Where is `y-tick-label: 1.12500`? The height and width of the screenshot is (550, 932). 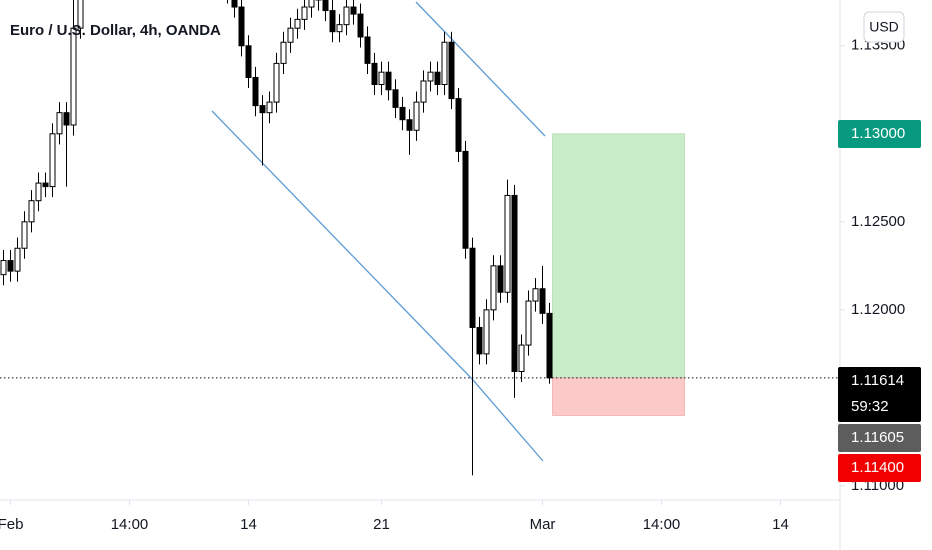
y-tick-label: 1.12500 is located at coordinates (878, 221).